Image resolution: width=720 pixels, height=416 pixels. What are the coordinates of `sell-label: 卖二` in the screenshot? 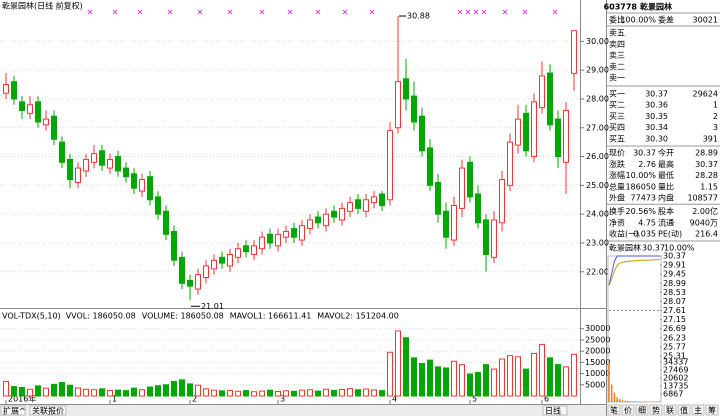 It's located at (617, 66).